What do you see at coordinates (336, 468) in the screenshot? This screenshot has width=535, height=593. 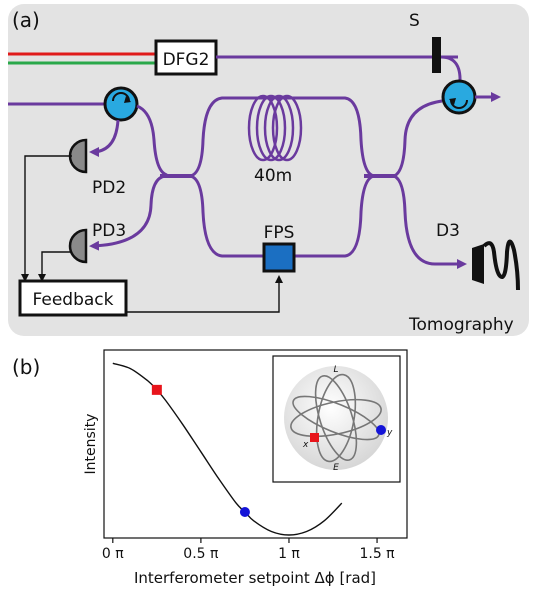 I see `inset-label-bottom: E` at bounding box center [336, 468].